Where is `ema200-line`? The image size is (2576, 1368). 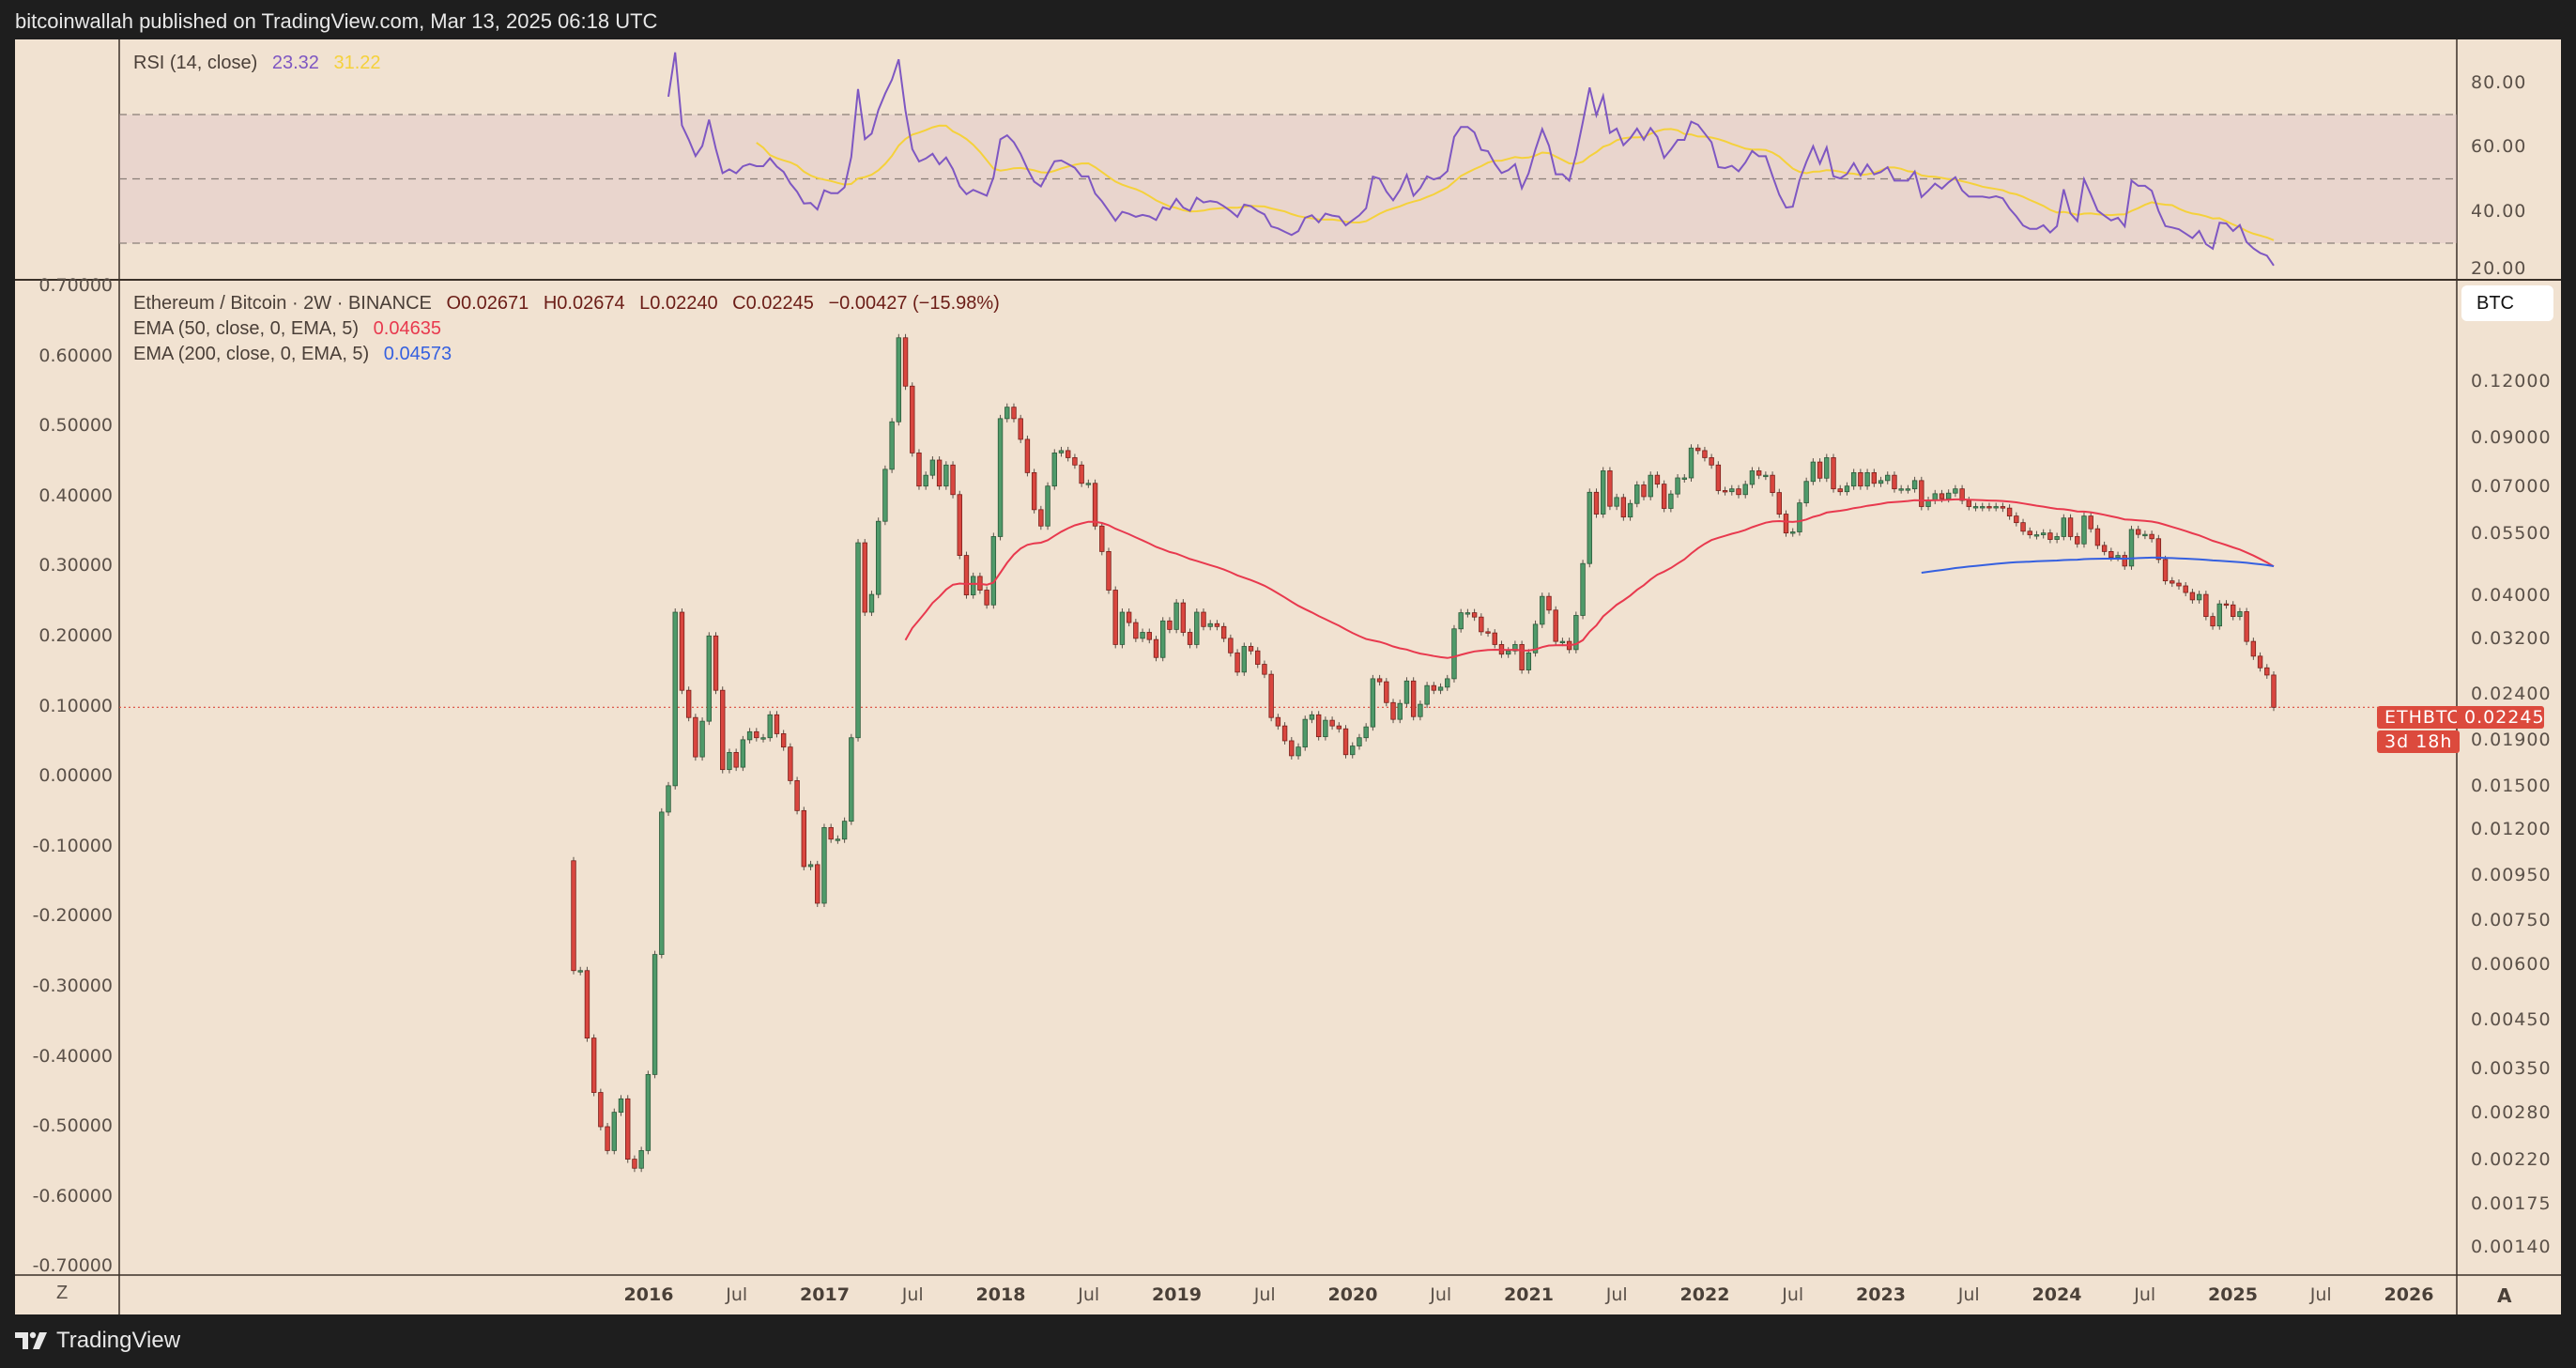 ema200-line is located at coordinates (2098, 565).